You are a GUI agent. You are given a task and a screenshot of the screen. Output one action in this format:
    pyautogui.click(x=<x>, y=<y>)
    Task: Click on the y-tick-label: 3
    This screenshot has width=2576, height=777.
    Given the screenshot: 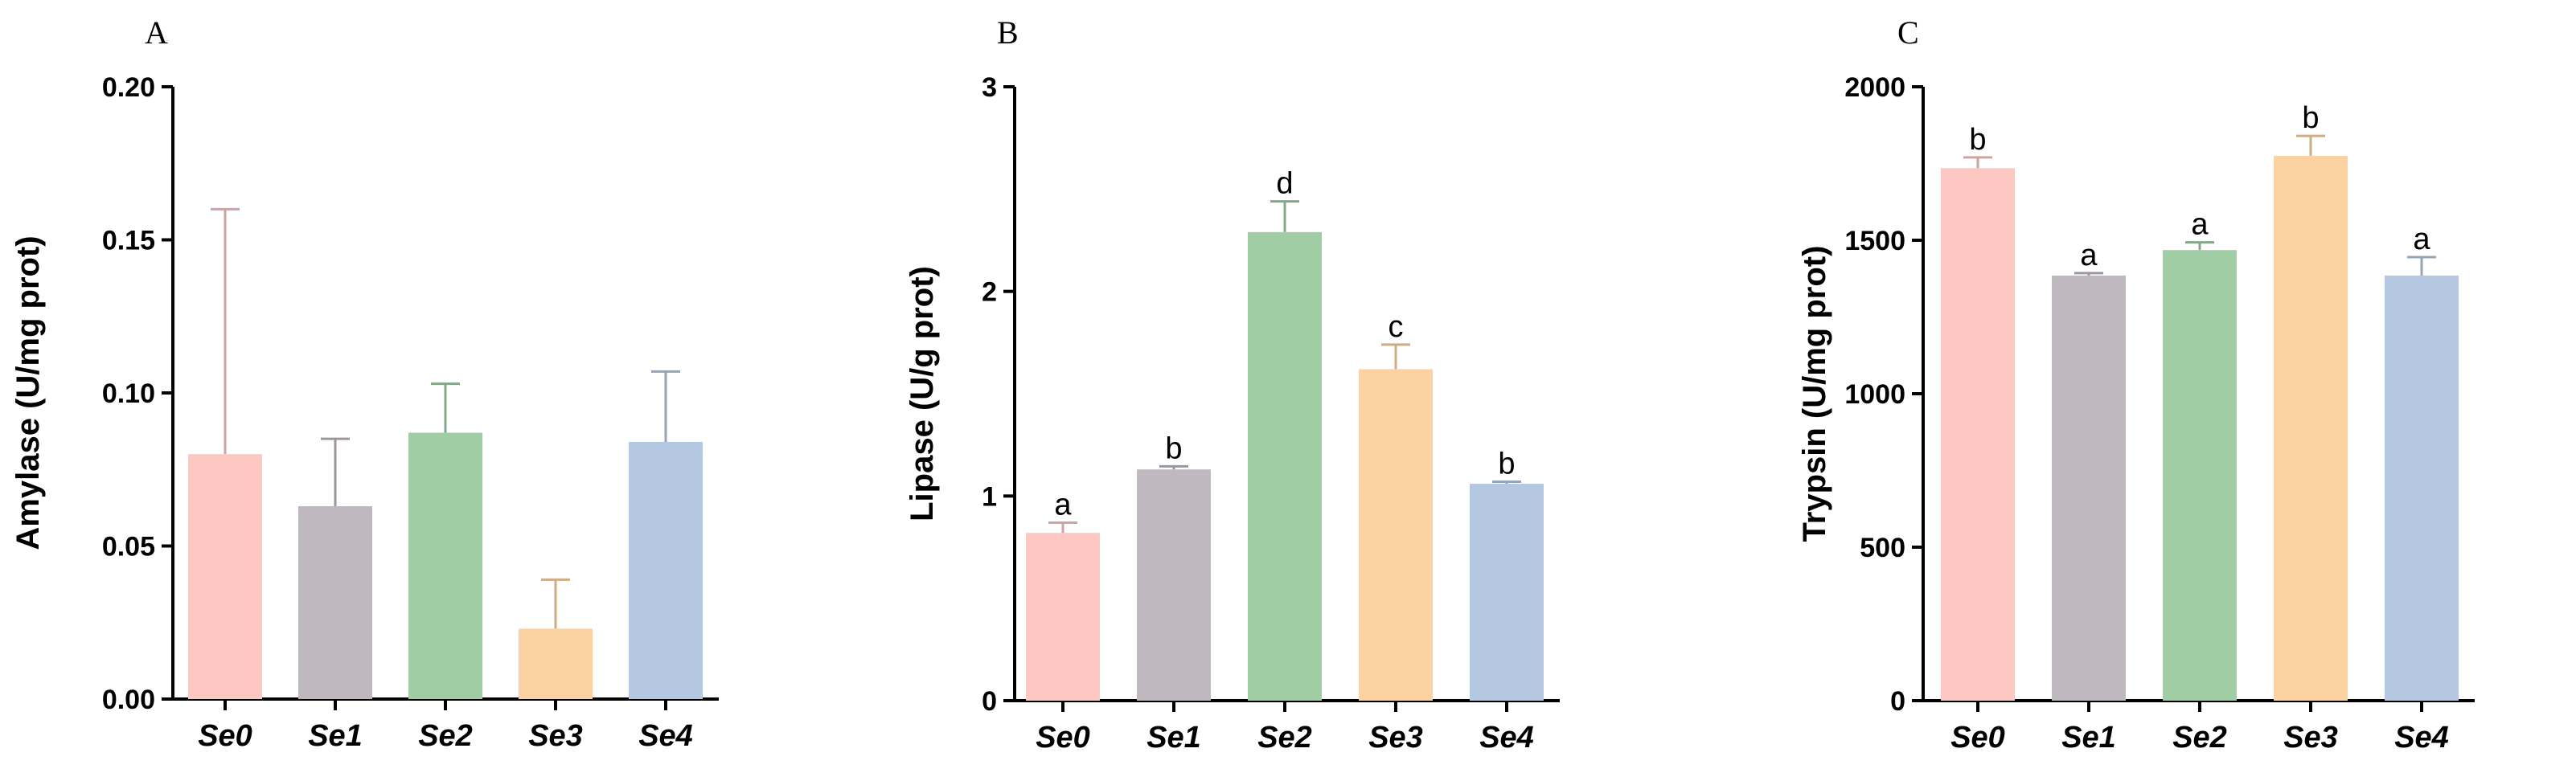 What is the action you would take?
    pyautogui.click(x=990, y=88)
    